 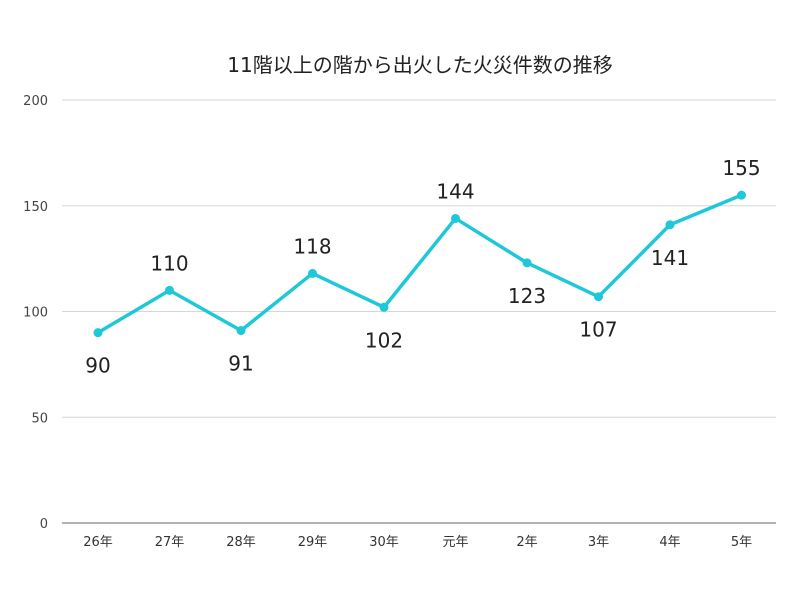 What do you see at coordinates (741, 168) in the screenshot?
I see `data-label: 155` at bounding box center [741, 168].